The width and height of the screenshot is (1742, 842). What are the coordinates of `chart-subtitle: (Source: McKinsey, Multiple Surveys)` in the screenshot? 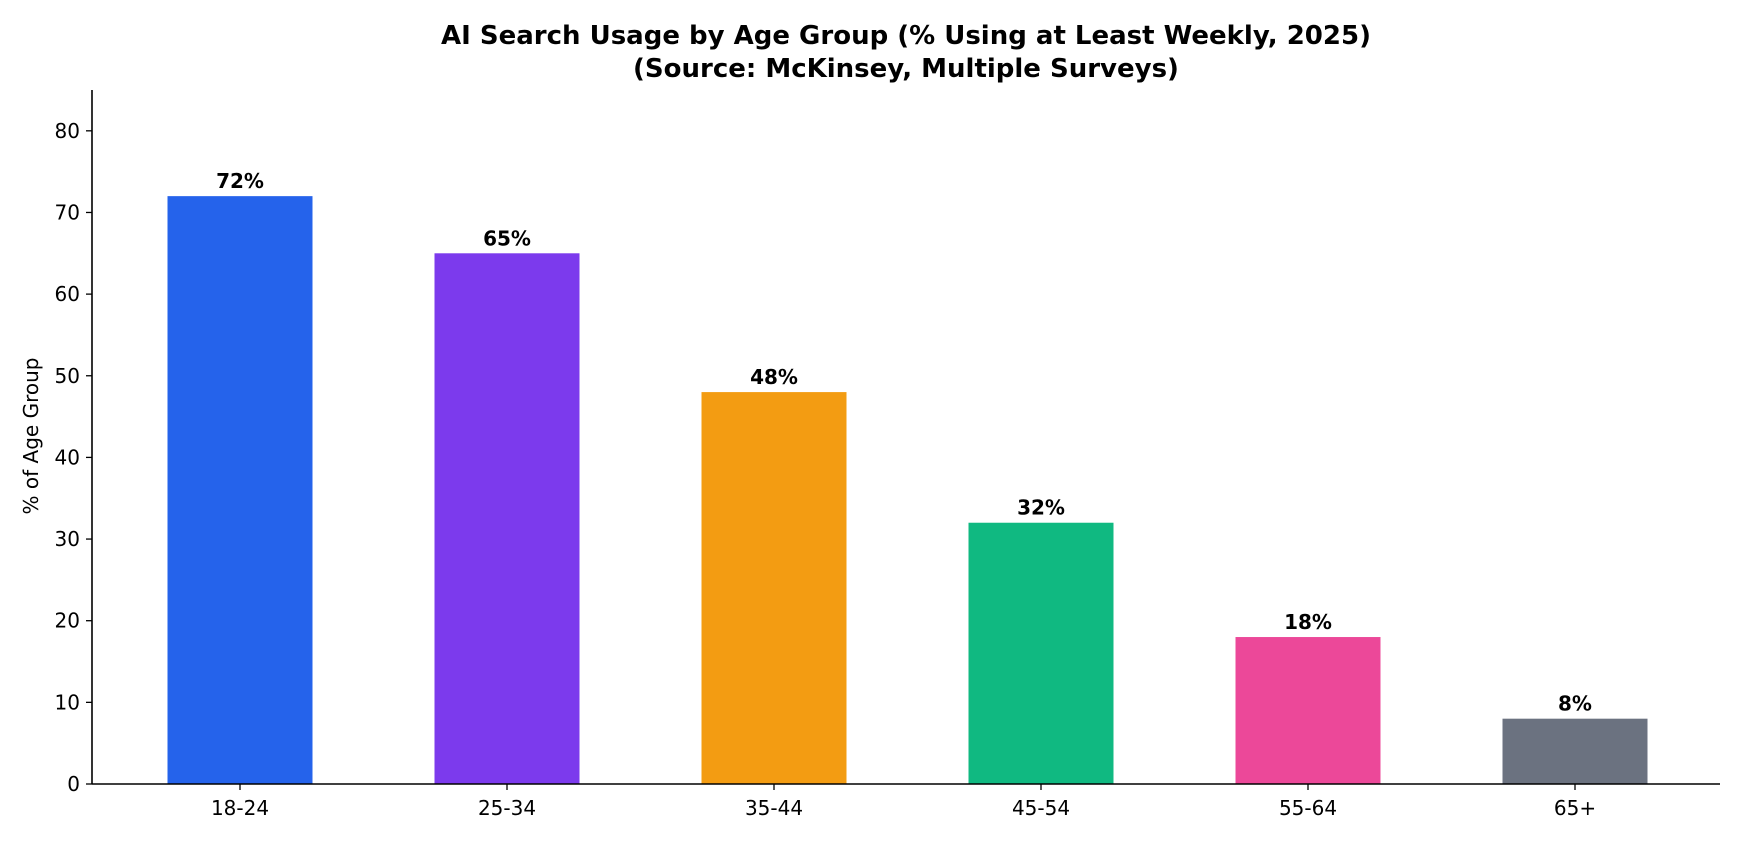 It's located at (906, 69).